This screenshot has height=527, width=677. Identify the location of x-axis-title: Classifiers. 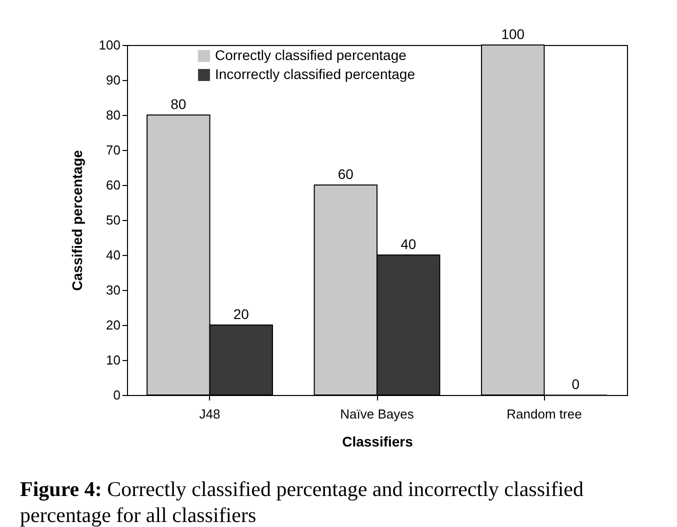
(378, 442).